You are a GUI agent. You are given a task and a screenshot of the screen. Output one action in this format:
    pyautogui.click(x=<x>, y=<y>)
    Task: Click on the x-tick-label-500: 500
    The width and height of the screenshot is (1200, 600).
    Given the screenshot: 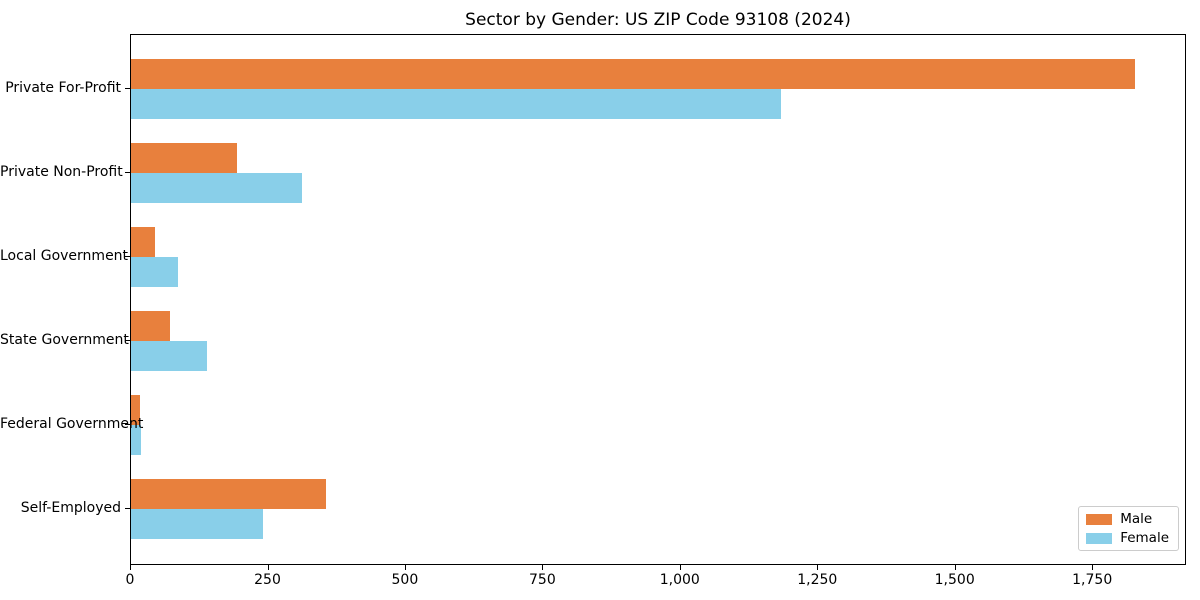 What is the action you would take?
    pyautogui.click(x=405, y=580)
    